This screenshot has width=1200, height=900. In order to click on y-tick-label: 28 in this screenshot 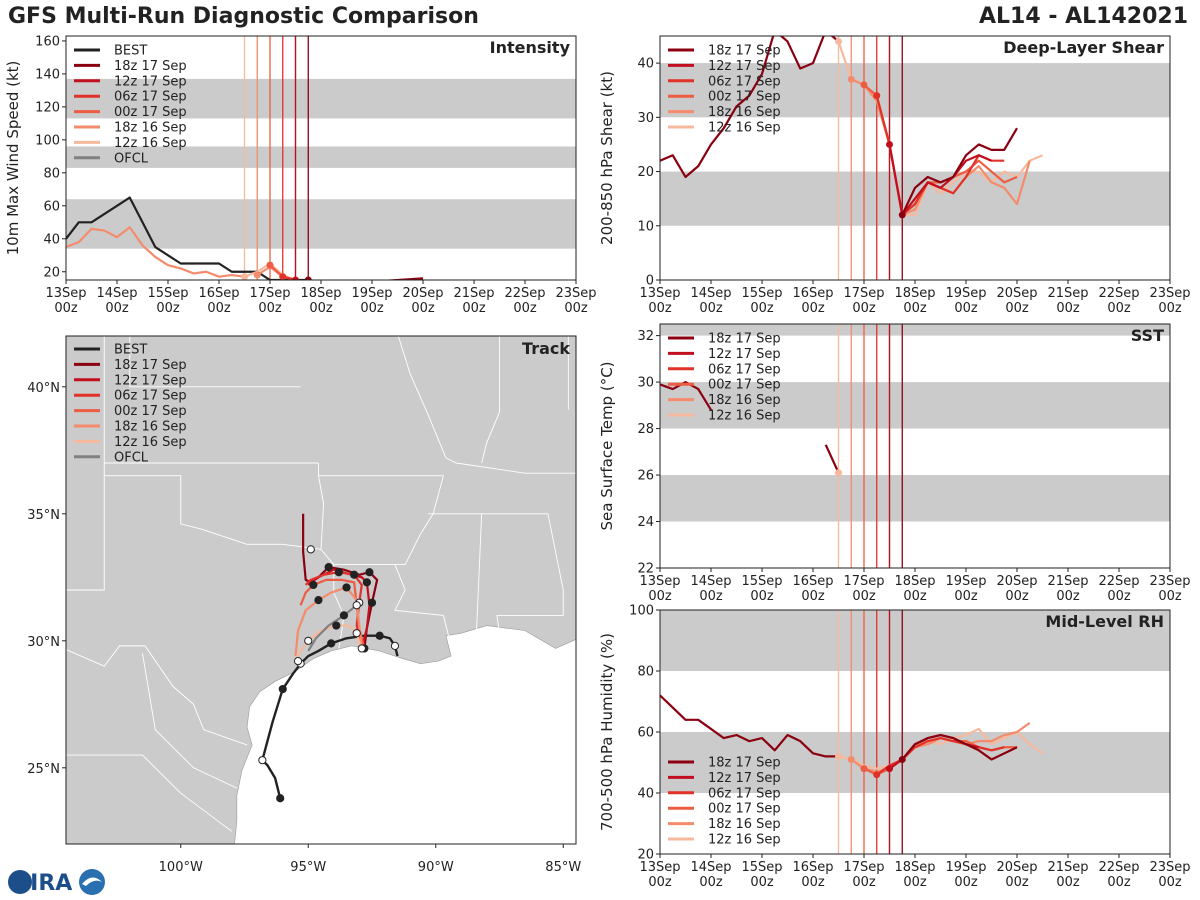, I will do `click(645, 429)`.